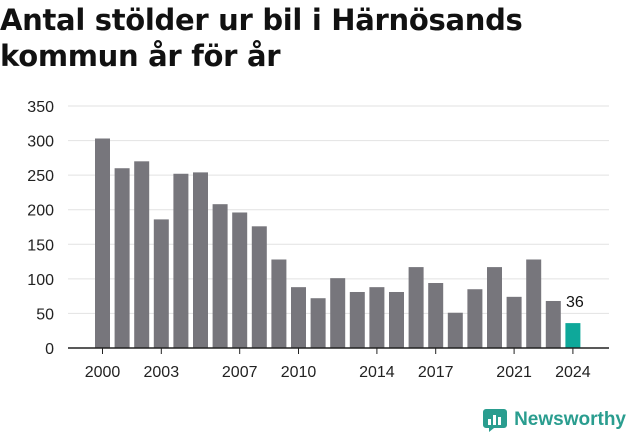 The height and width of the screenshot is (439, 631). What do you see at coordinates (534, 303) in the screenshot?
I see `bar-2022` at bounding box center [534, 303].